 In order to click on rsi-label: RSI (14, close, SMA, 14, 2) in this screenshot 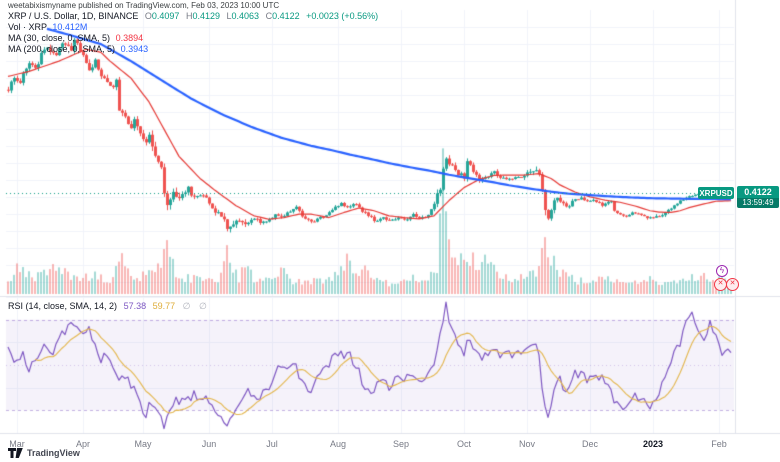, I will do `click(63, 306)`.